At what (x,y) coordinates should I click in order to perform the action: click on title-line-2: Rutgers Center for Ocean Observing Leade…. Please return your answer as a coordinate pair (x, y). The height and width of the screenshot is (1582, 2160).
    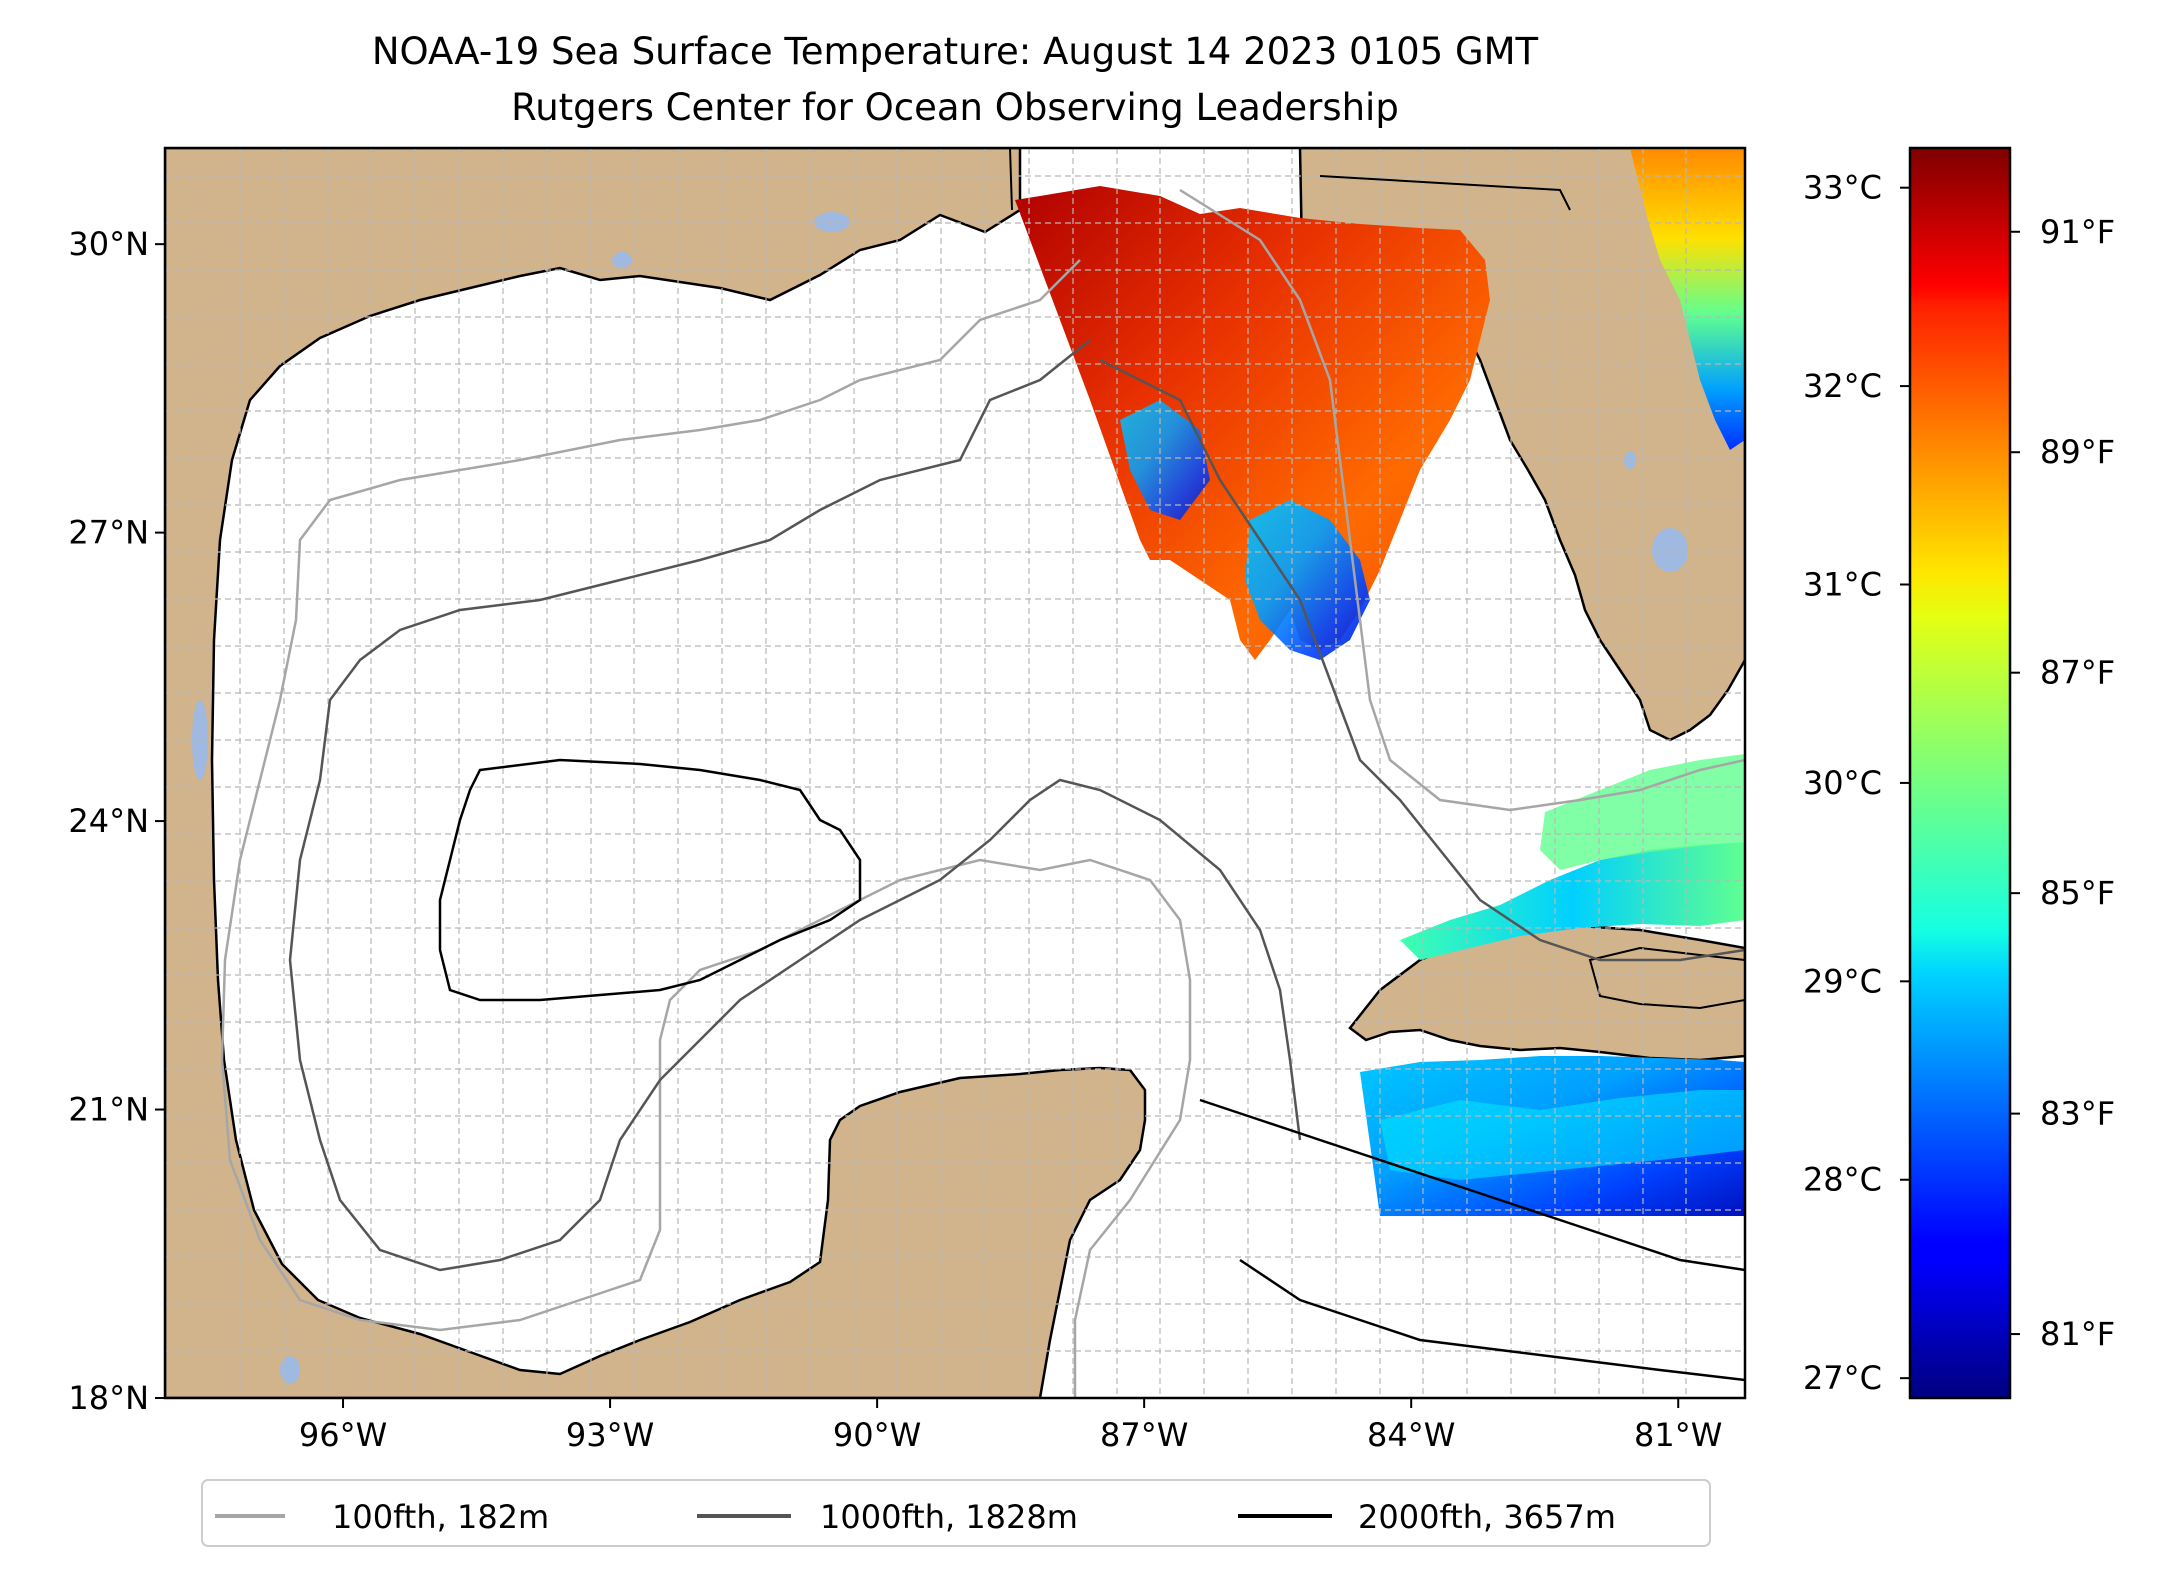
    Looking at the image, I should click on (955, 107).